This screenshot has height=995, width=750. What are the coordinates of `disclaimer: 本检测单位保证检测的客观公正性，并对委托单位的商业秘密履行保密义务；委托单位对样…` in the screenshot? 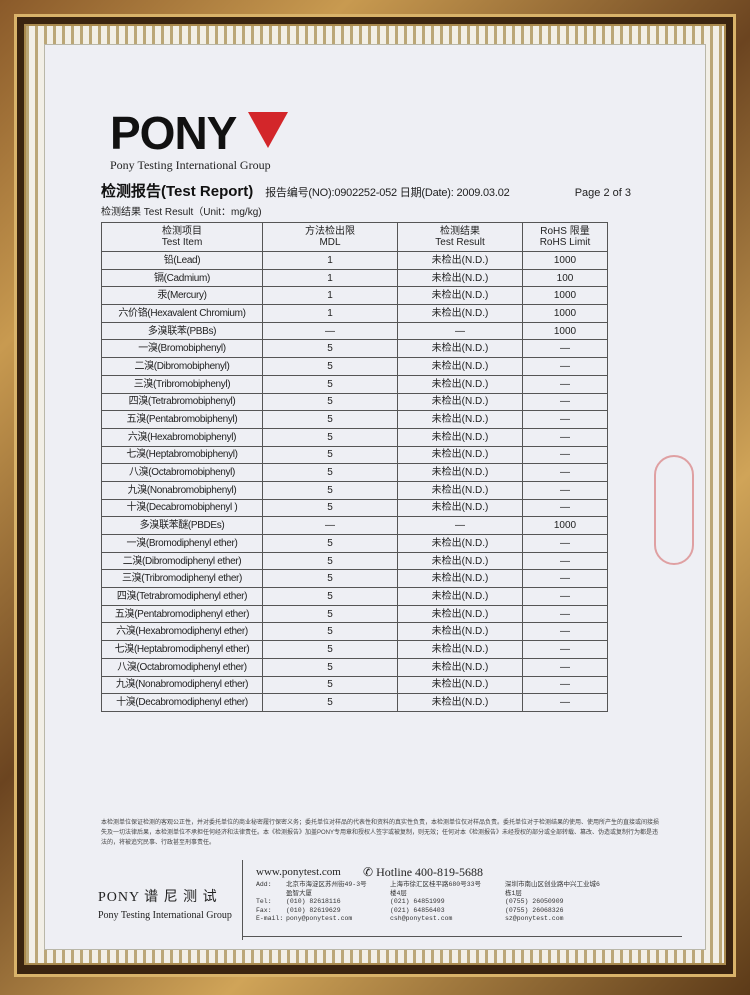 It's located at (380, 833).